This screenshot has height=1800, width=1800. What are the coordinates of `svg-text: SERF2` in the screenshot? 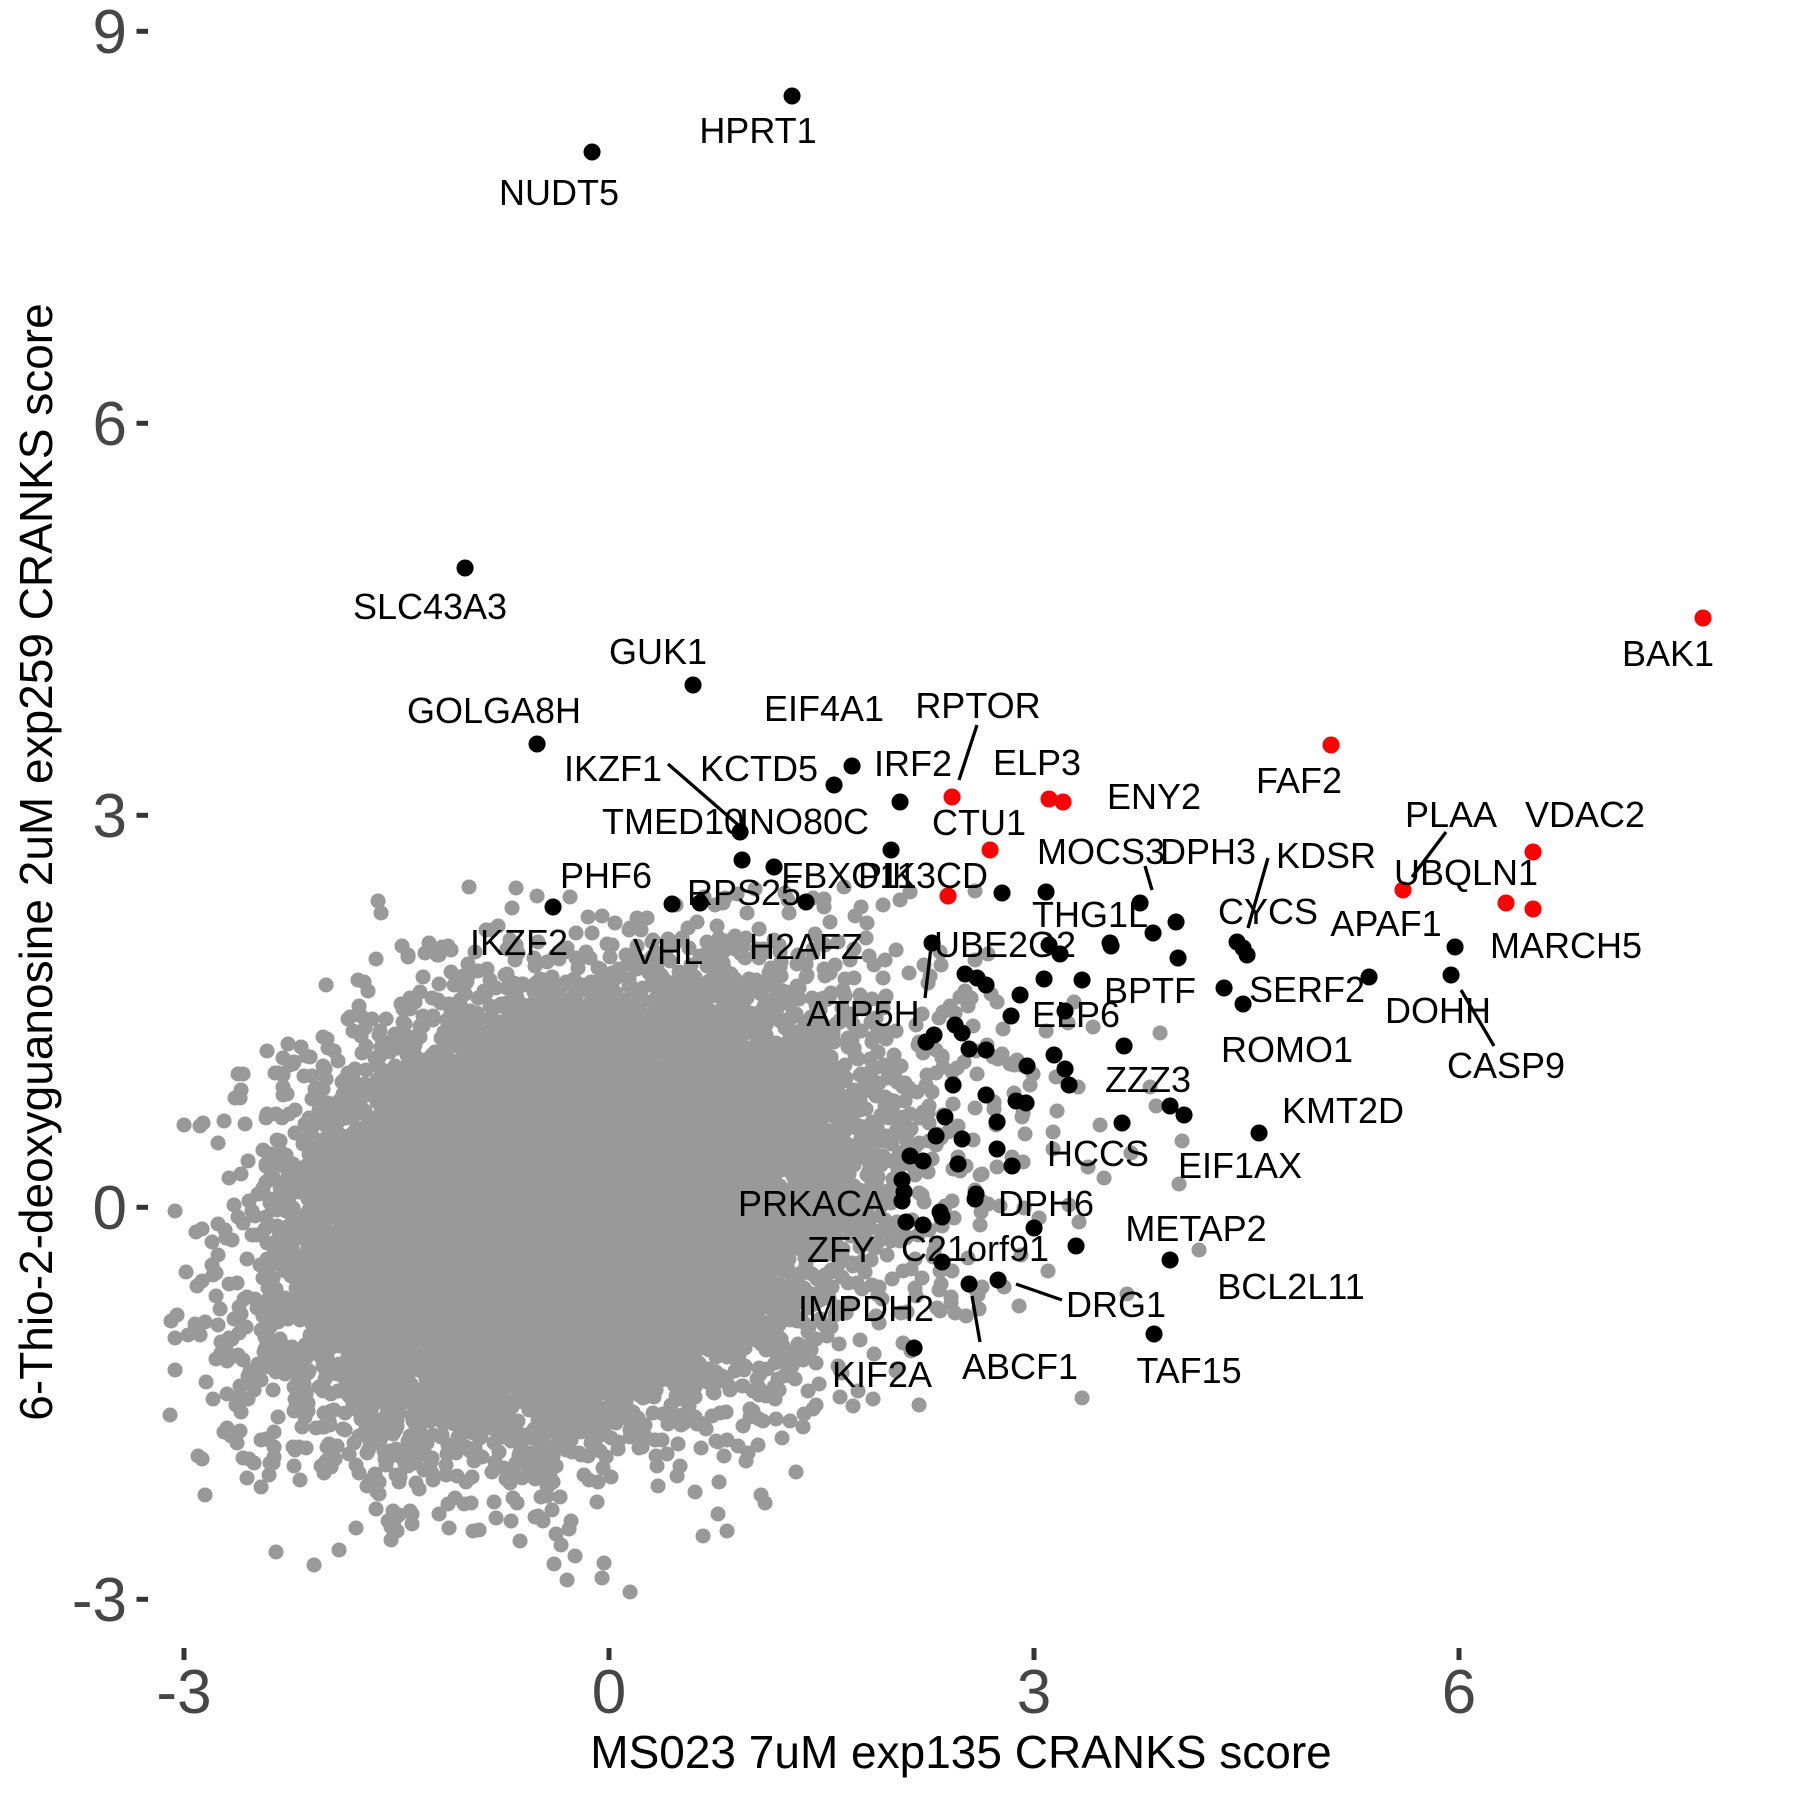 It's located at (1307, 989).